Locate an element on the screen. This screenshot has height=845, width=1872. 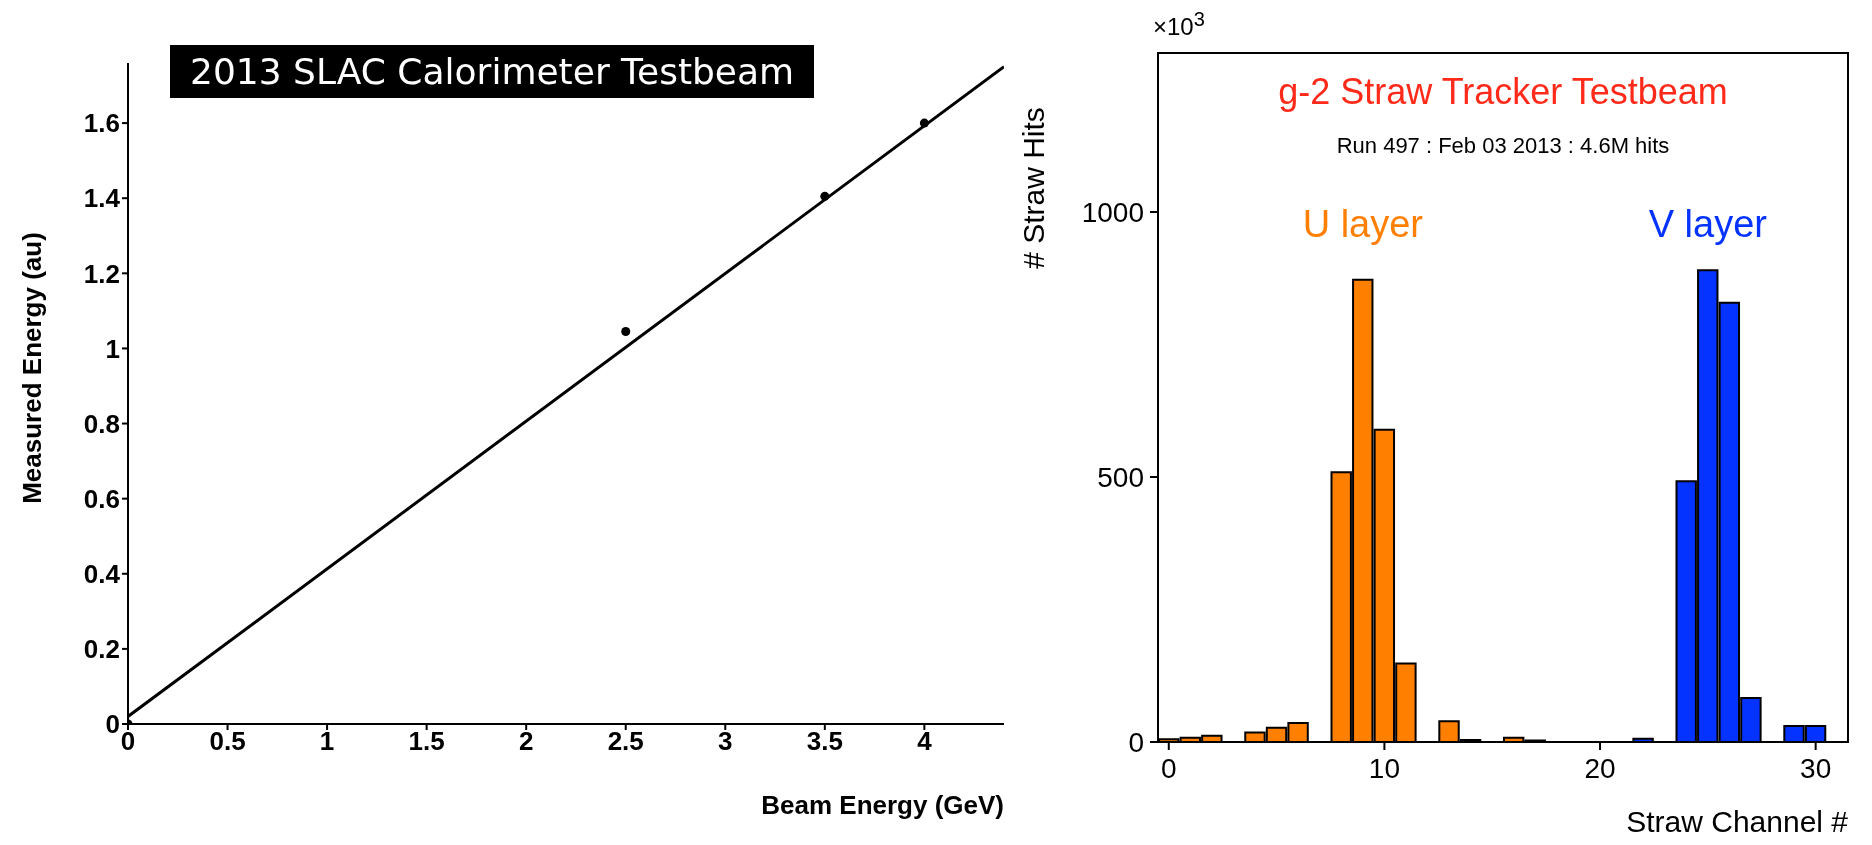
x-tick-label: 2 is located at coordinates (526, 741).